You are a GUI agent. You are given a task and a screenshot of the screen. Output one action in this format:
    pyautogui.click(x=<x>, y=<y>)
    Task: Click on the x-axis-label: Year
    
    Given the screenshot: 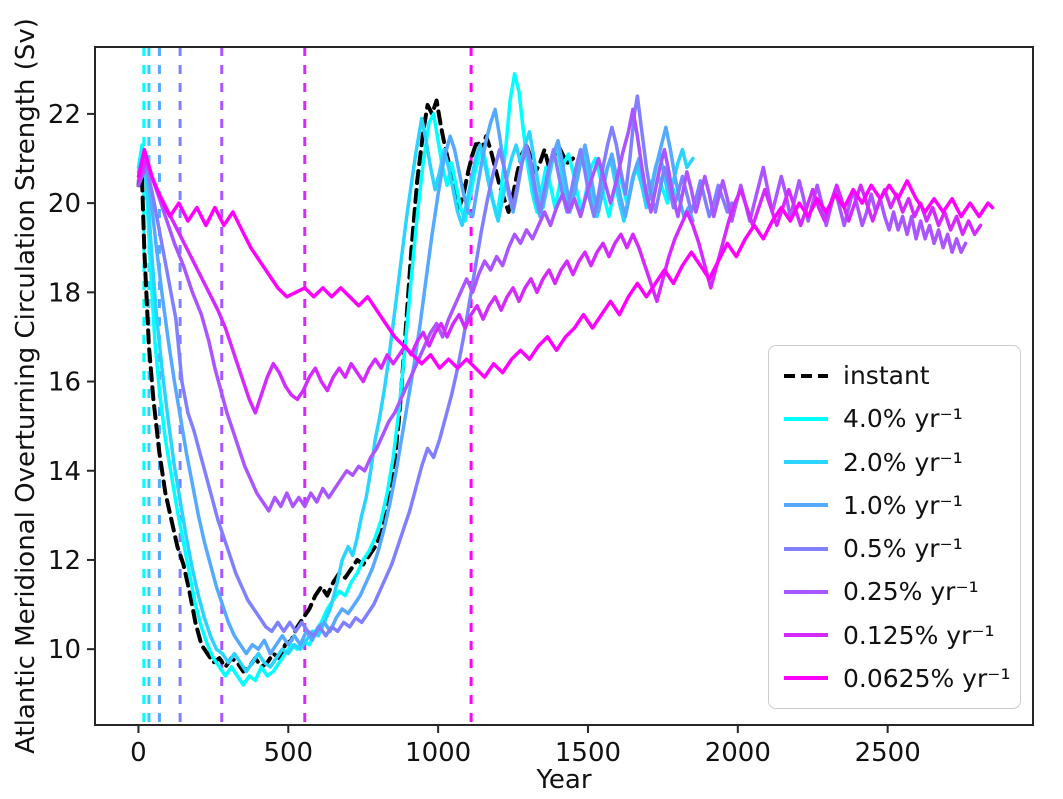 What is the action you would take?
    pyautogui.click(x=564, y=780)
    